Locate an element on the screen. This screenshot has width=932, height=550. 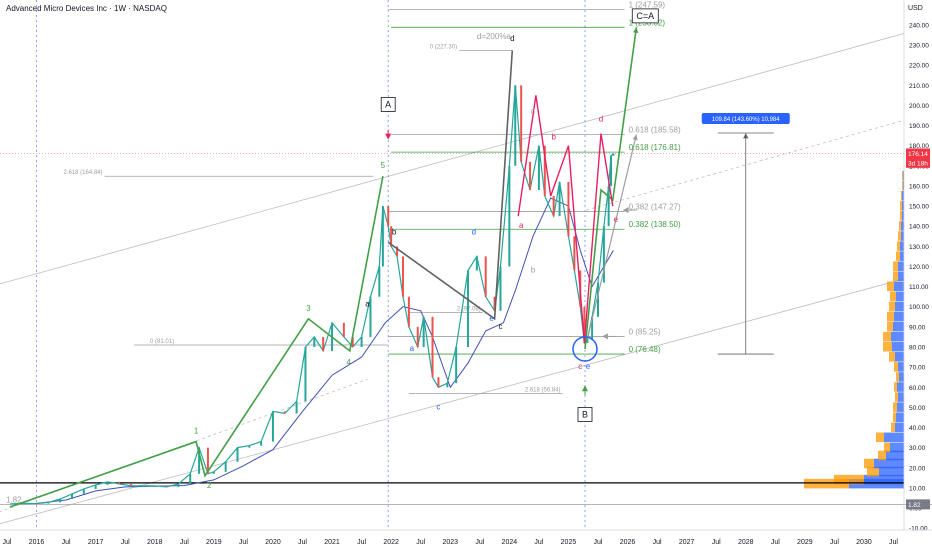
x-tick-label: 2029 is located at coordinates (805, 542).